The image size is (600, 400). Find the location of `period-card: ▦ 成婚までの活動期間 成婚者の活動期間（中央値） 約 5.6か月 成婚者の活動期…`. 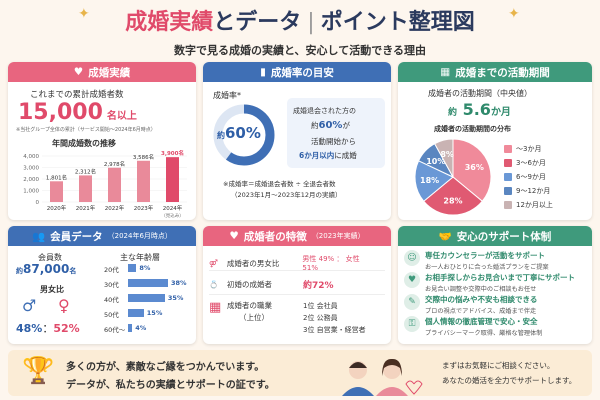

period-card: ▦ 成婚までの活動期間 成婚者の活動期間（中央値） 約 5.6か月 成婚者の活動期… is located at coordinates (495, 141).